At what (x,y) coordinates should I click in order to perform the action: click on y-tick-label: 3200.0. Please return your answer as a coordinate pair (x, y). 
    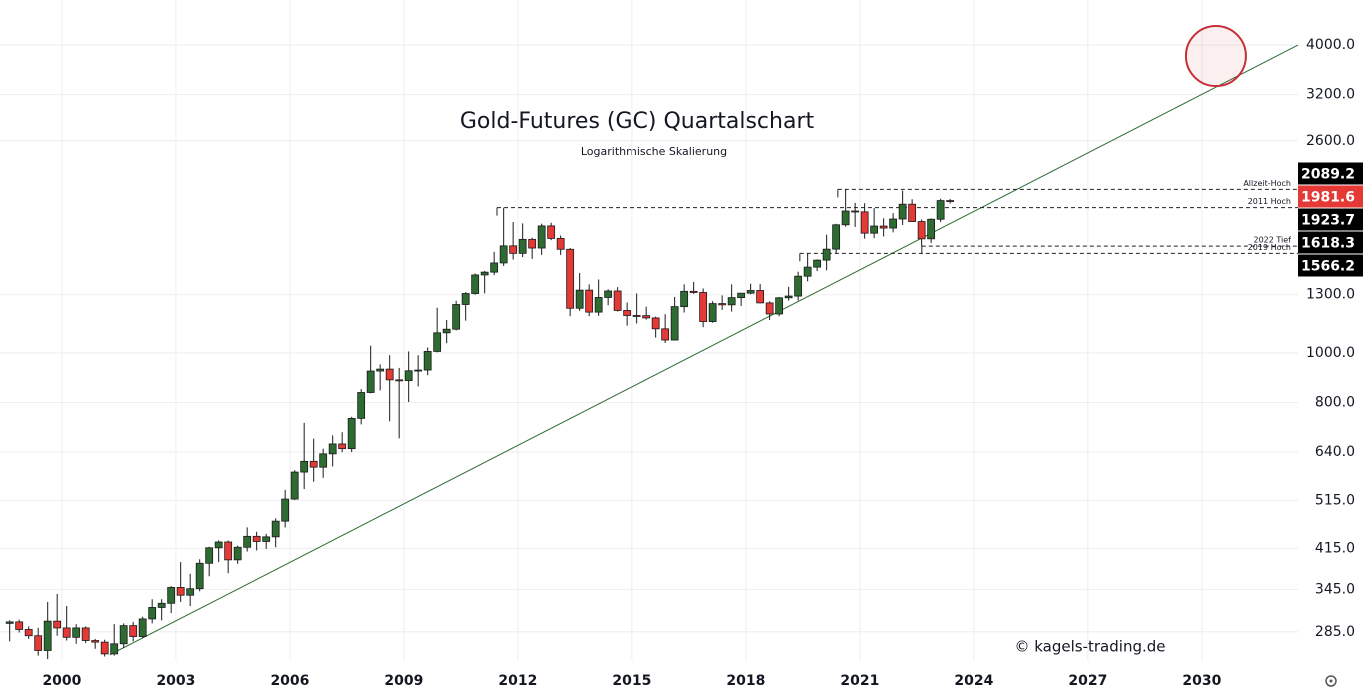
    Looking at the image, I should click on (1330, 95).